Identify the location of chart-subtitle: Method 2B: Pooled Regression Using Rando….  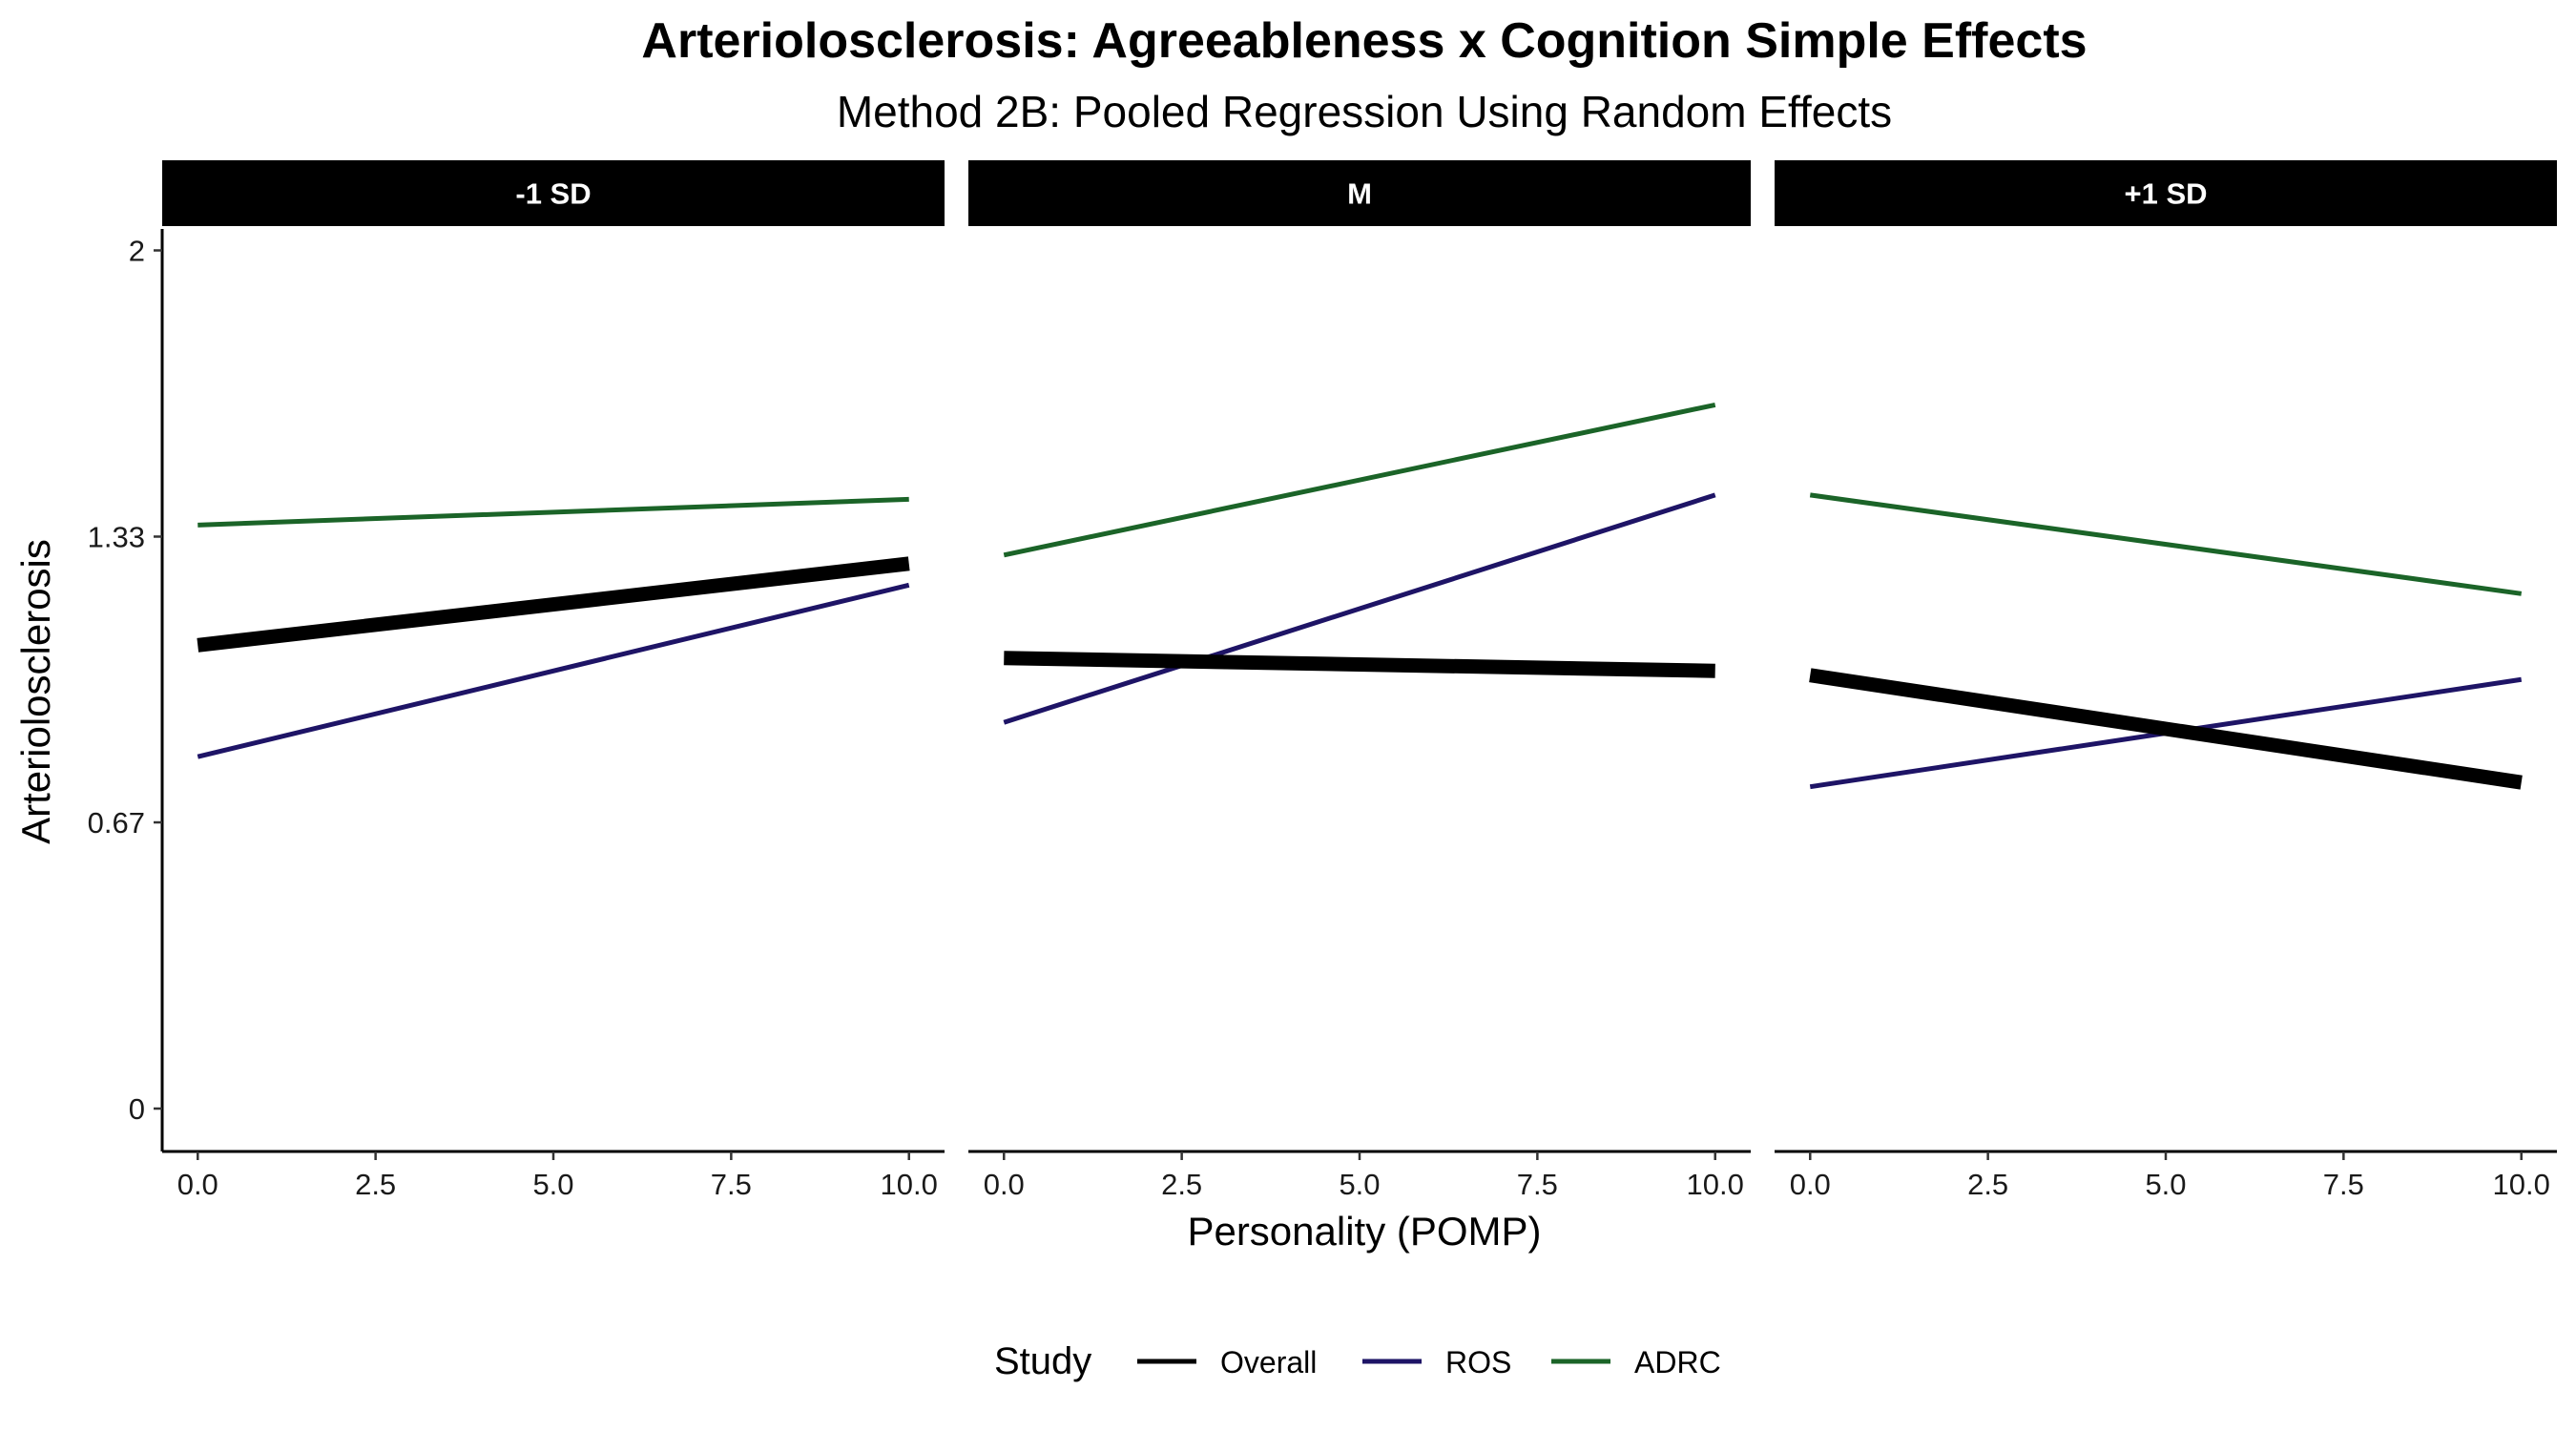
(1364, 111).